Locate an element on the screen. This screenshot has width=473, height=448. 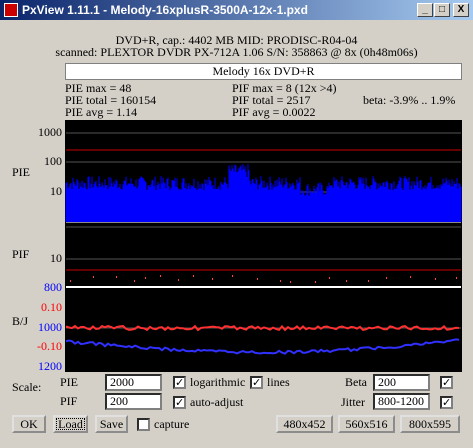
size-button: 800x595 is located at coordinates (430, 424).